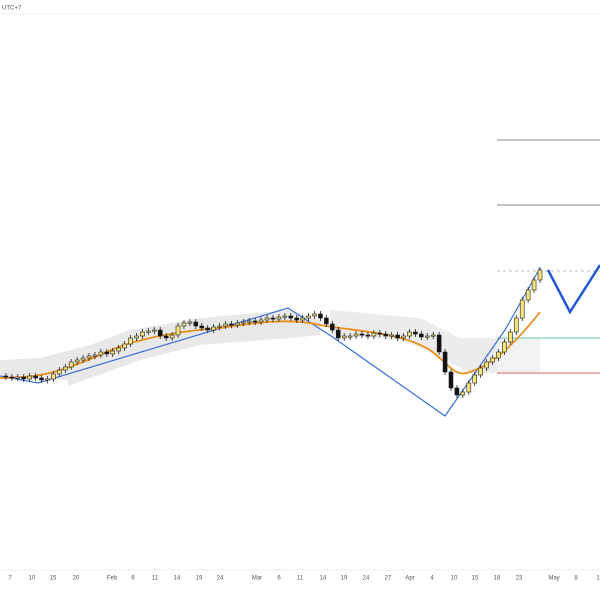 The width and height of the screenshot is (600, 600). What do you see at coordinates (576, 579) in the screenshot?
I see `time-axis-label: 8` at bounding box center [576, 579].